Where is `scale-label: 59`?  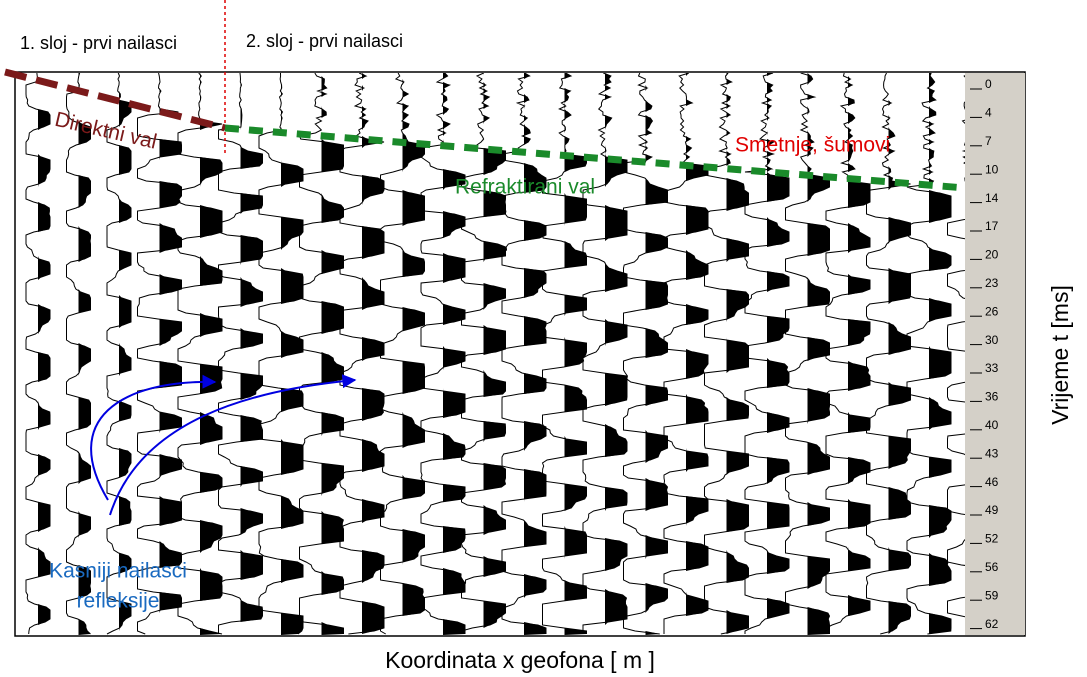 scale-label: 59 is located at coordinates (992, 595).